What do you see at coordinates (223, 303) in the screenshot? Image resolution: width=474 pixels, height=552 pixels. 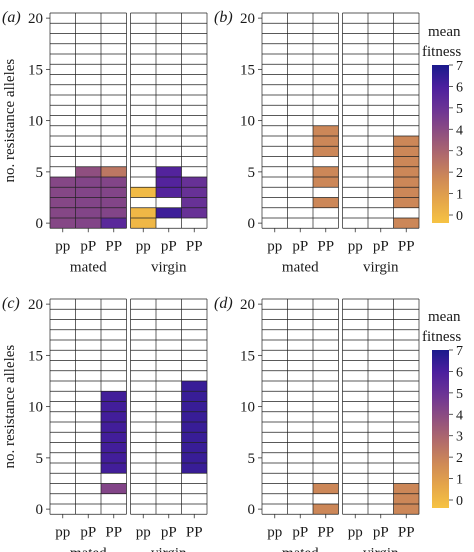 I see `panel-label: (d)` at bounding box center [223, 303].